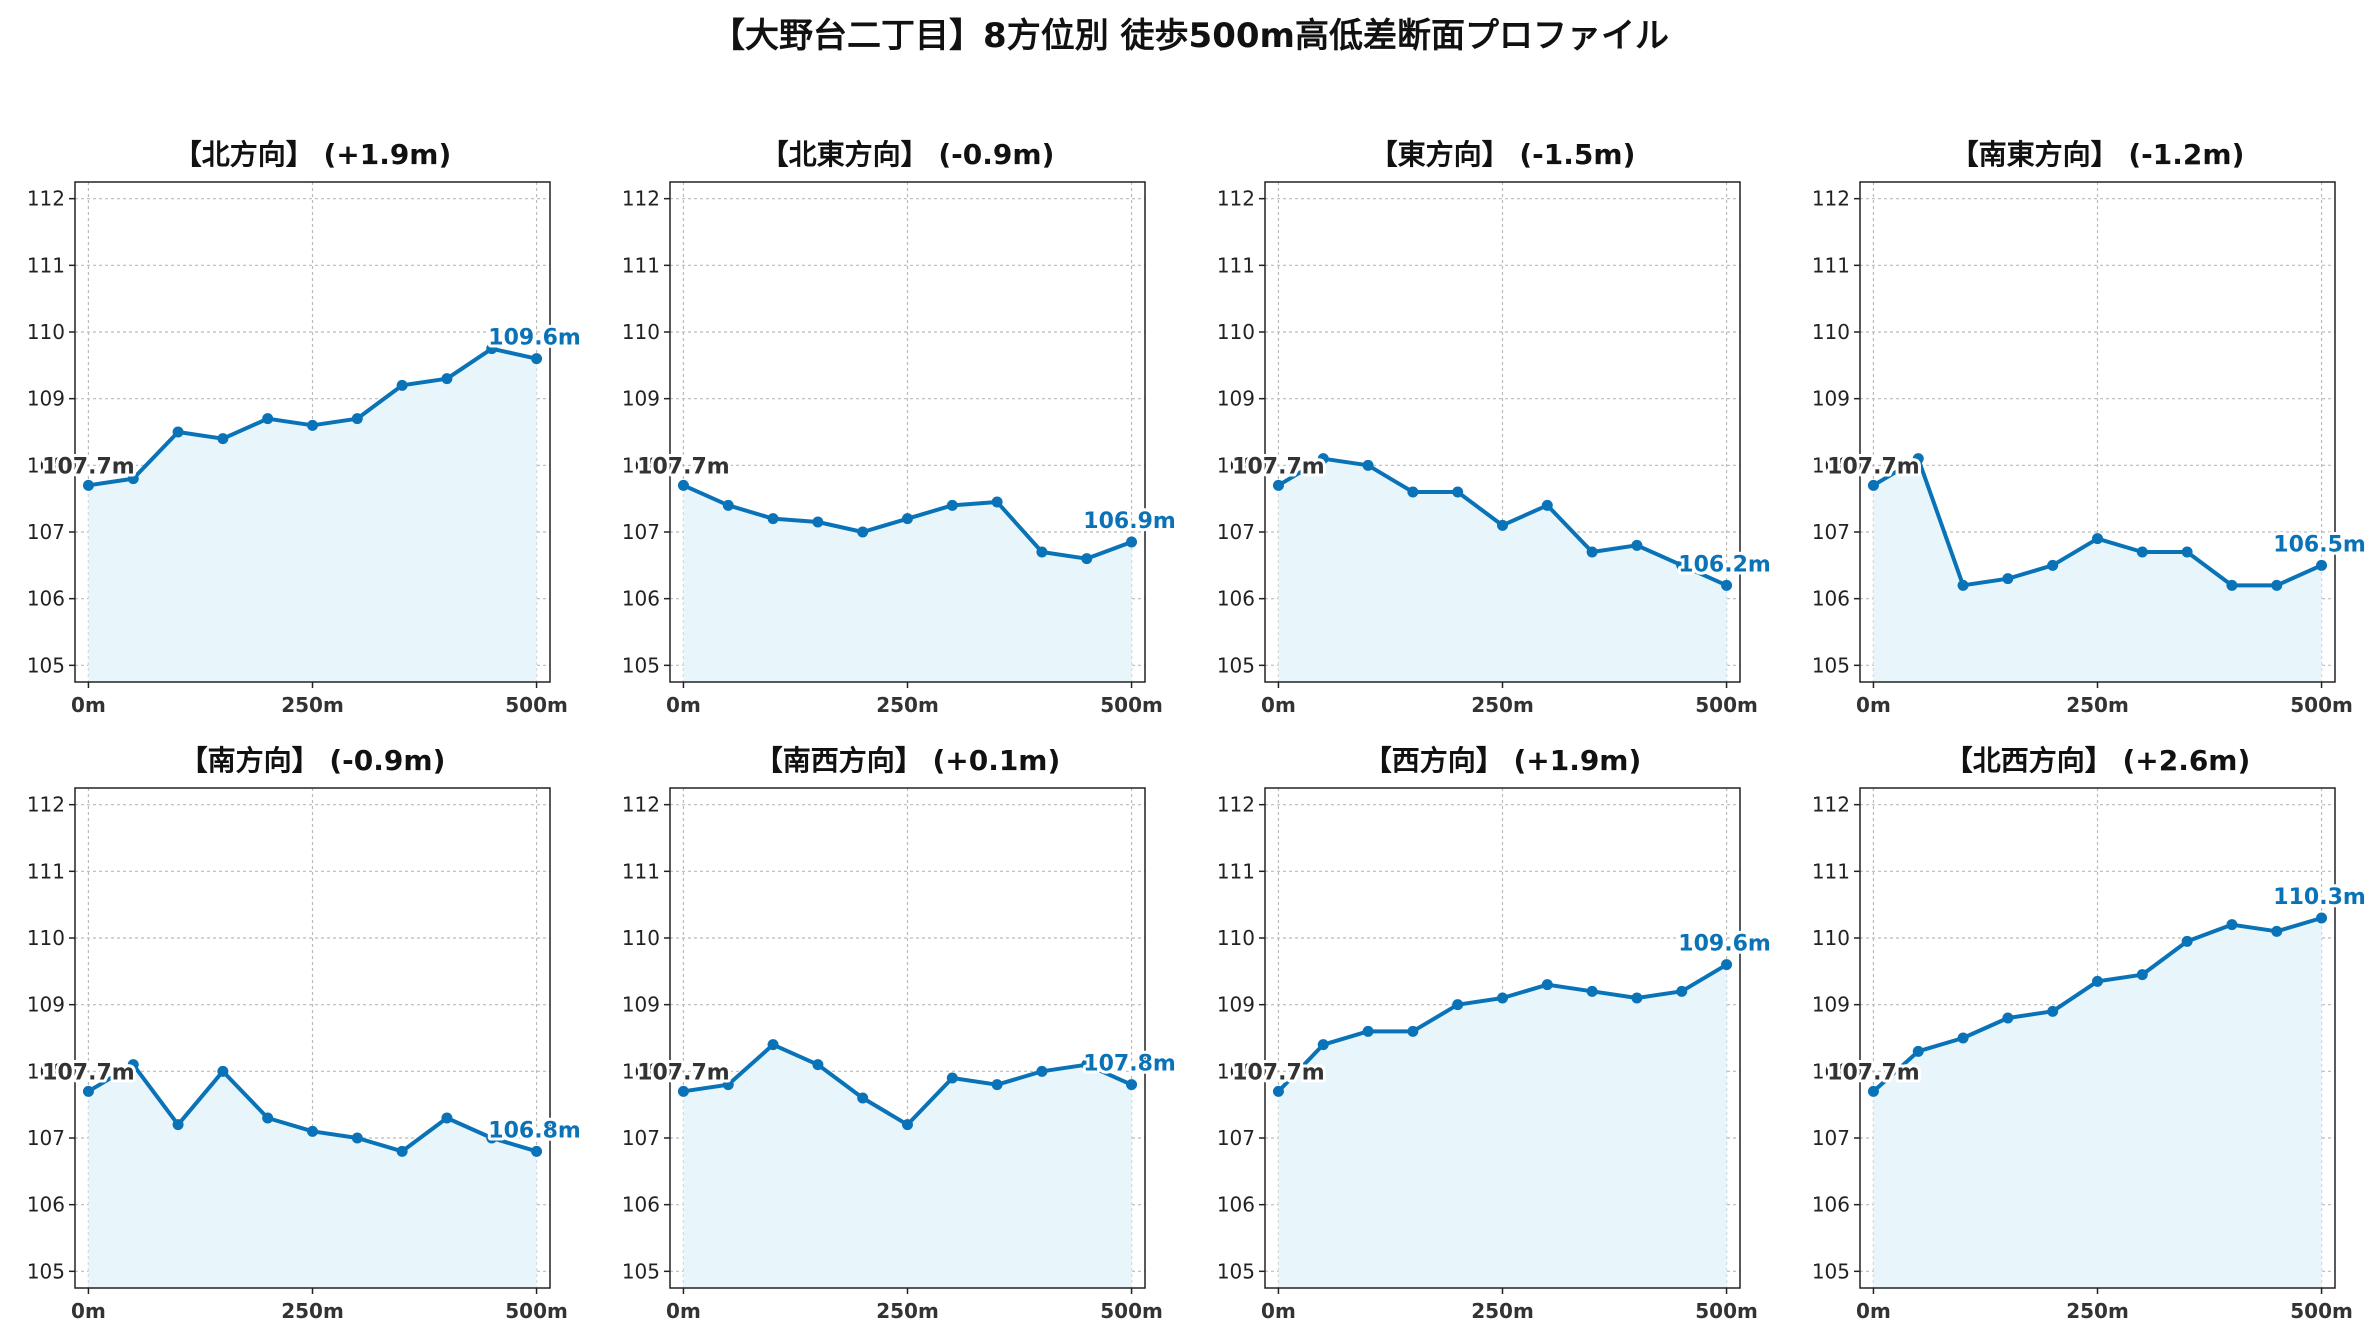  What do you see at coordinates (1190, 36) in the screenshot?
I see `page-title: 【大野台二丁目】8方位別 徒歩500m高低差断面プロファイル` at bounding box center [1190, 36].